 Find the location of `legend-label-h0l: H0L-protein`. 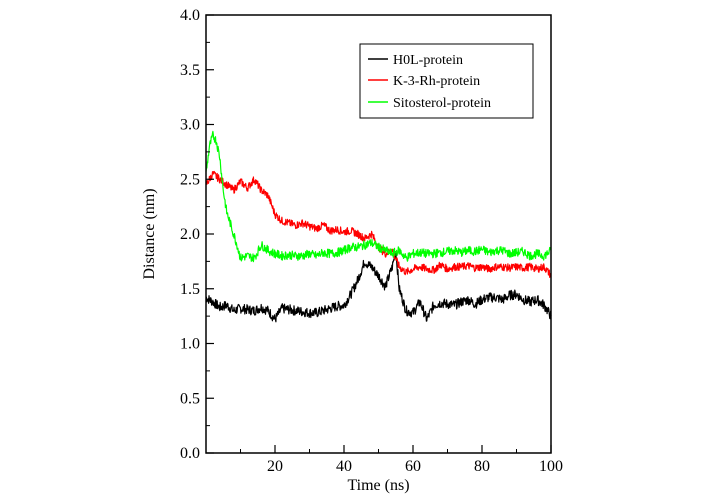

legend-label-h0l: H0L-protein is located at coordinates (428, 60).